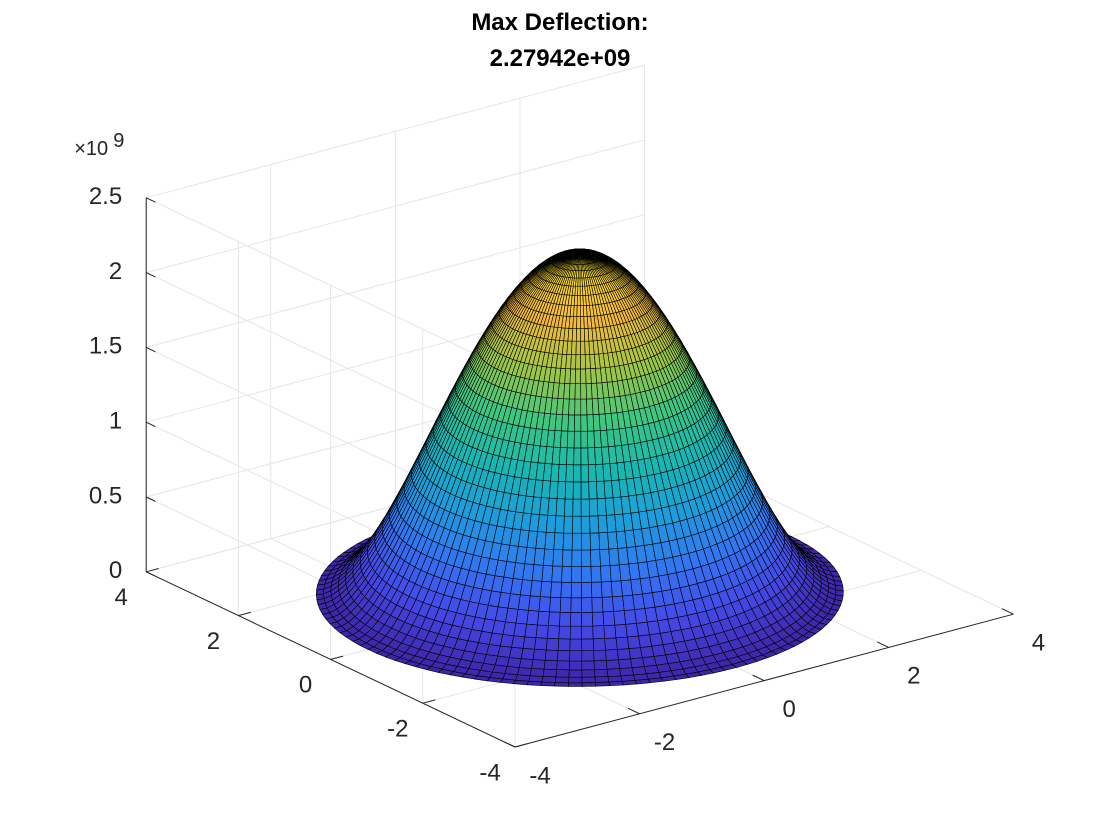  I want to click on y-tick-label: 0, so click(305, 685).